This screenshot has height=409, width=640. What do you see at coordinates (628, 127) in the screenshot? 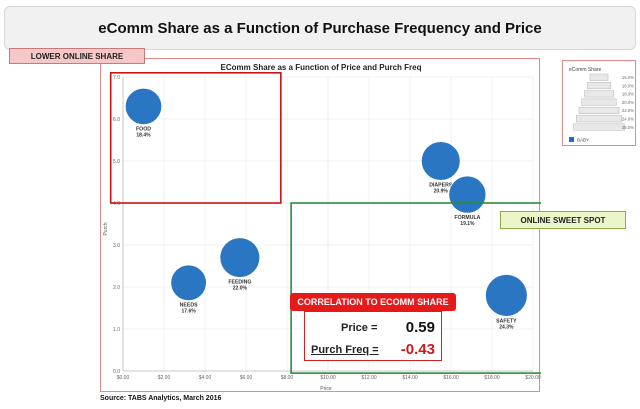
I see `legend-size-label: 25.0%` at bounding box center [628, 127].